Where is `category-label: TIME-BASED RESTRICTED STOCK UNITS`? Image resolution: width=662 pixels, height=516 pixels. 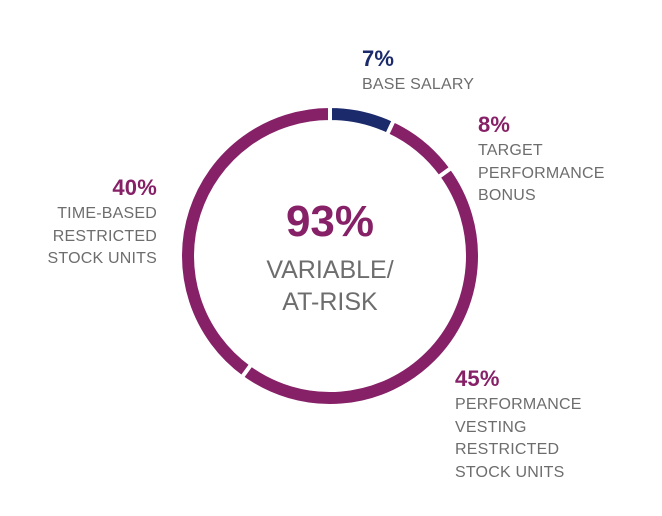
category-label: TIME-BASED RESTRICTED STOCK UNITS is located at coordinates (102, 236).